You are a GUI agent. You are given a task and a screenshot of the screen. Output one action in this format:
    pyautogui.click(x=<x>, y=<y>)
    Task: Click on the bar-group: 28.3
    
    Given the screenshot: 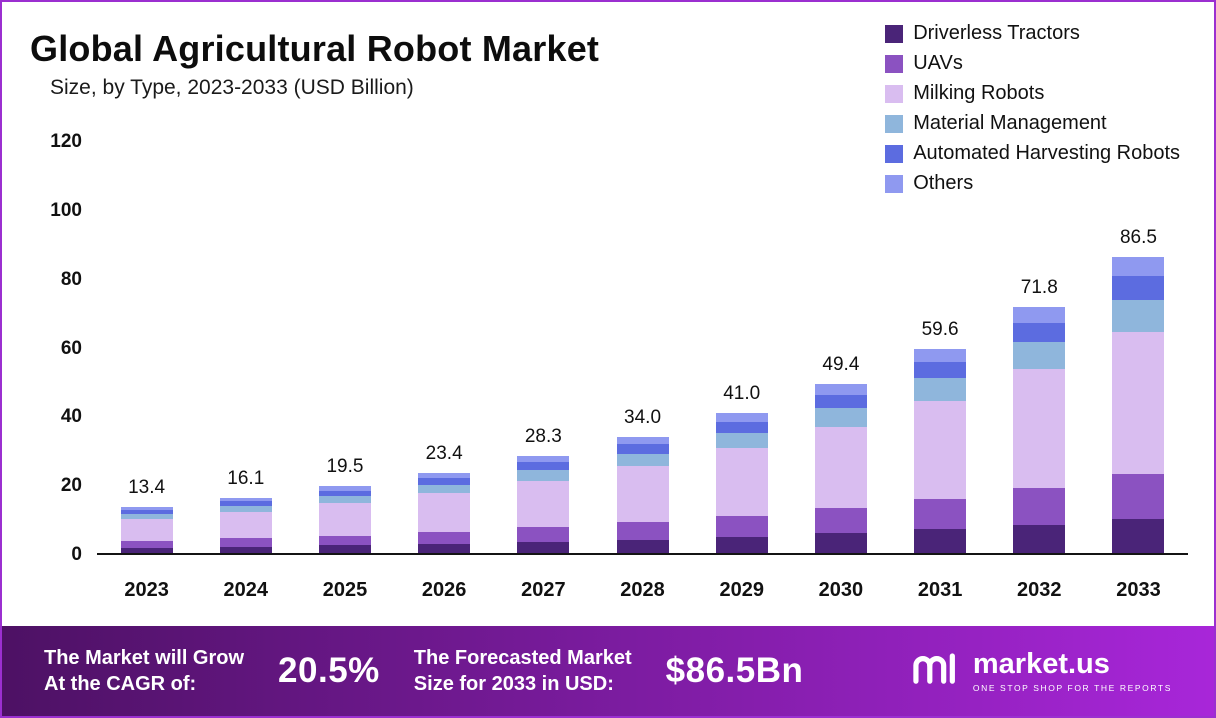 What is the action you would take?
    pyautogui.click(x=543, y=347)
    